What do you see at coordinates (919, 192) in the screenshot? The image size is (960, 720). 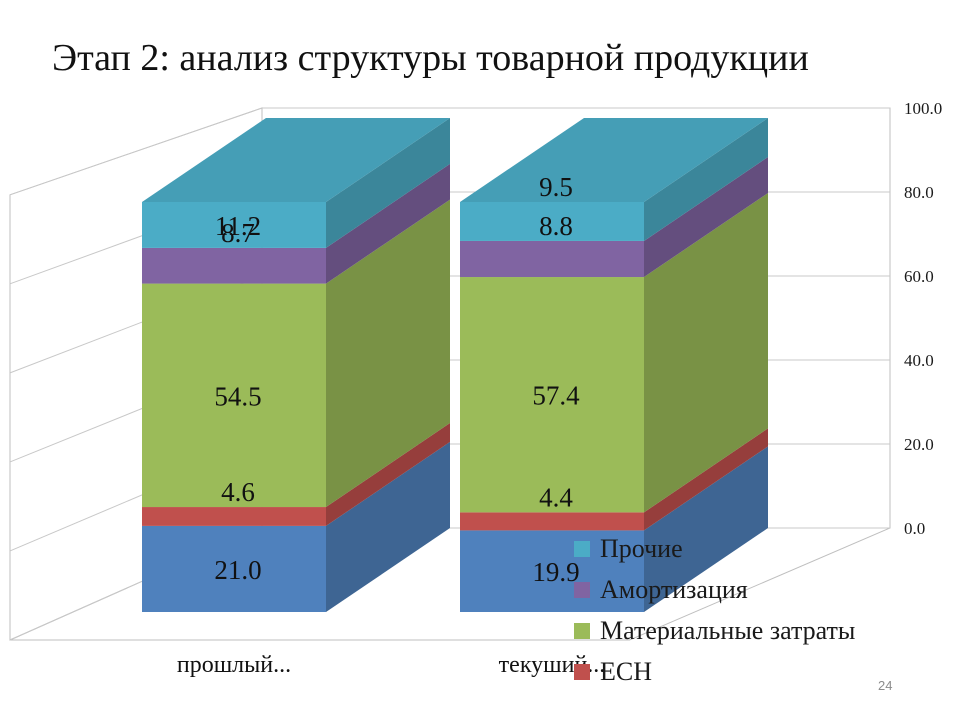 I see `y-tick-label: 80.0` at bounding box center [919, 192].